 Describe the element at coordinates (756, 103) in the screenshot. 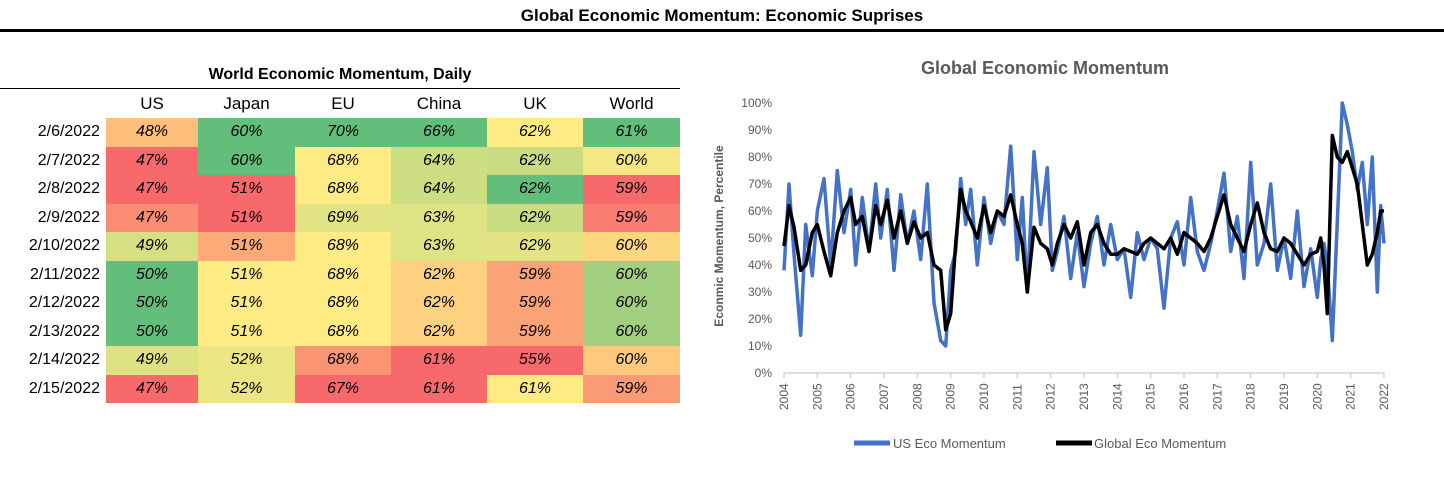

I see `y-tick-label: 100%` at that location.